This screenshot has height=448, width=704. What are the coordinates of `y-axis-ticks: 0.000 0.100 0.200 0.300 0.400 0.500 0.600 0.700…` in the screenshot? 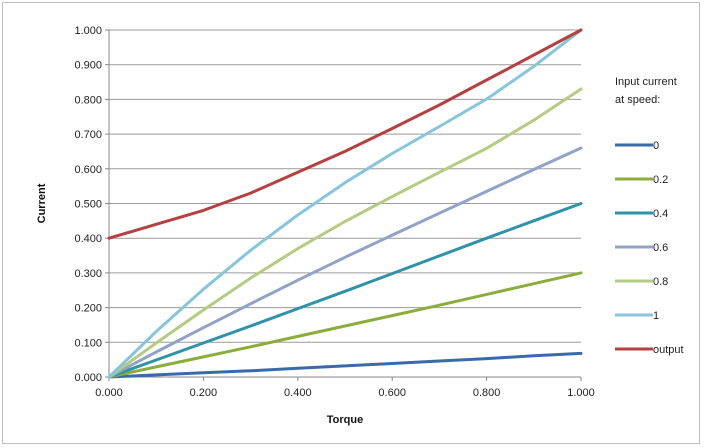 It's located at (91, 204).